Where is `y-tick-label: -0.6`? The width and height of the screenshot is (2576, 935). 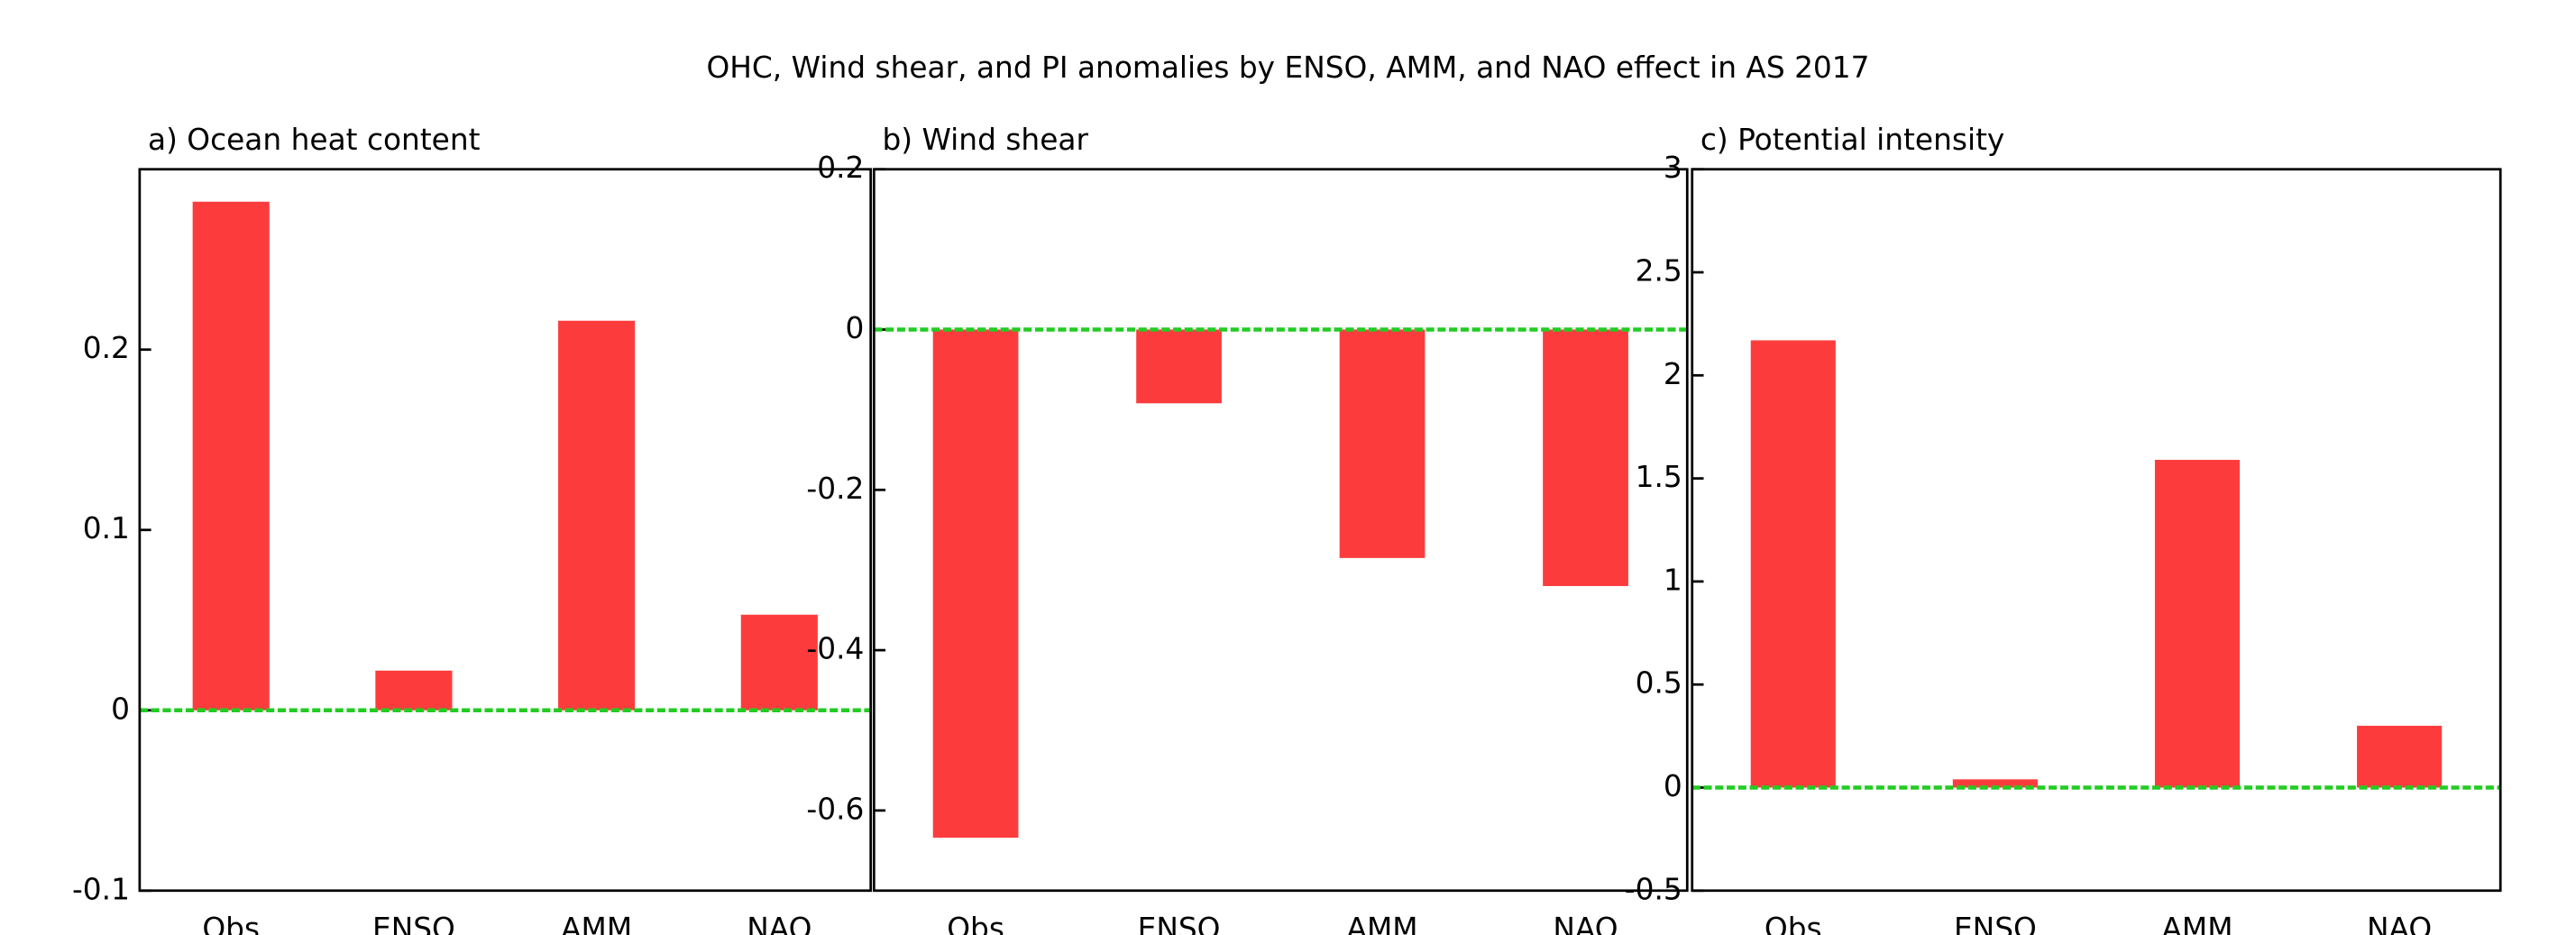
y-tick-label: -0.6 is located at coordinates (835, 809).